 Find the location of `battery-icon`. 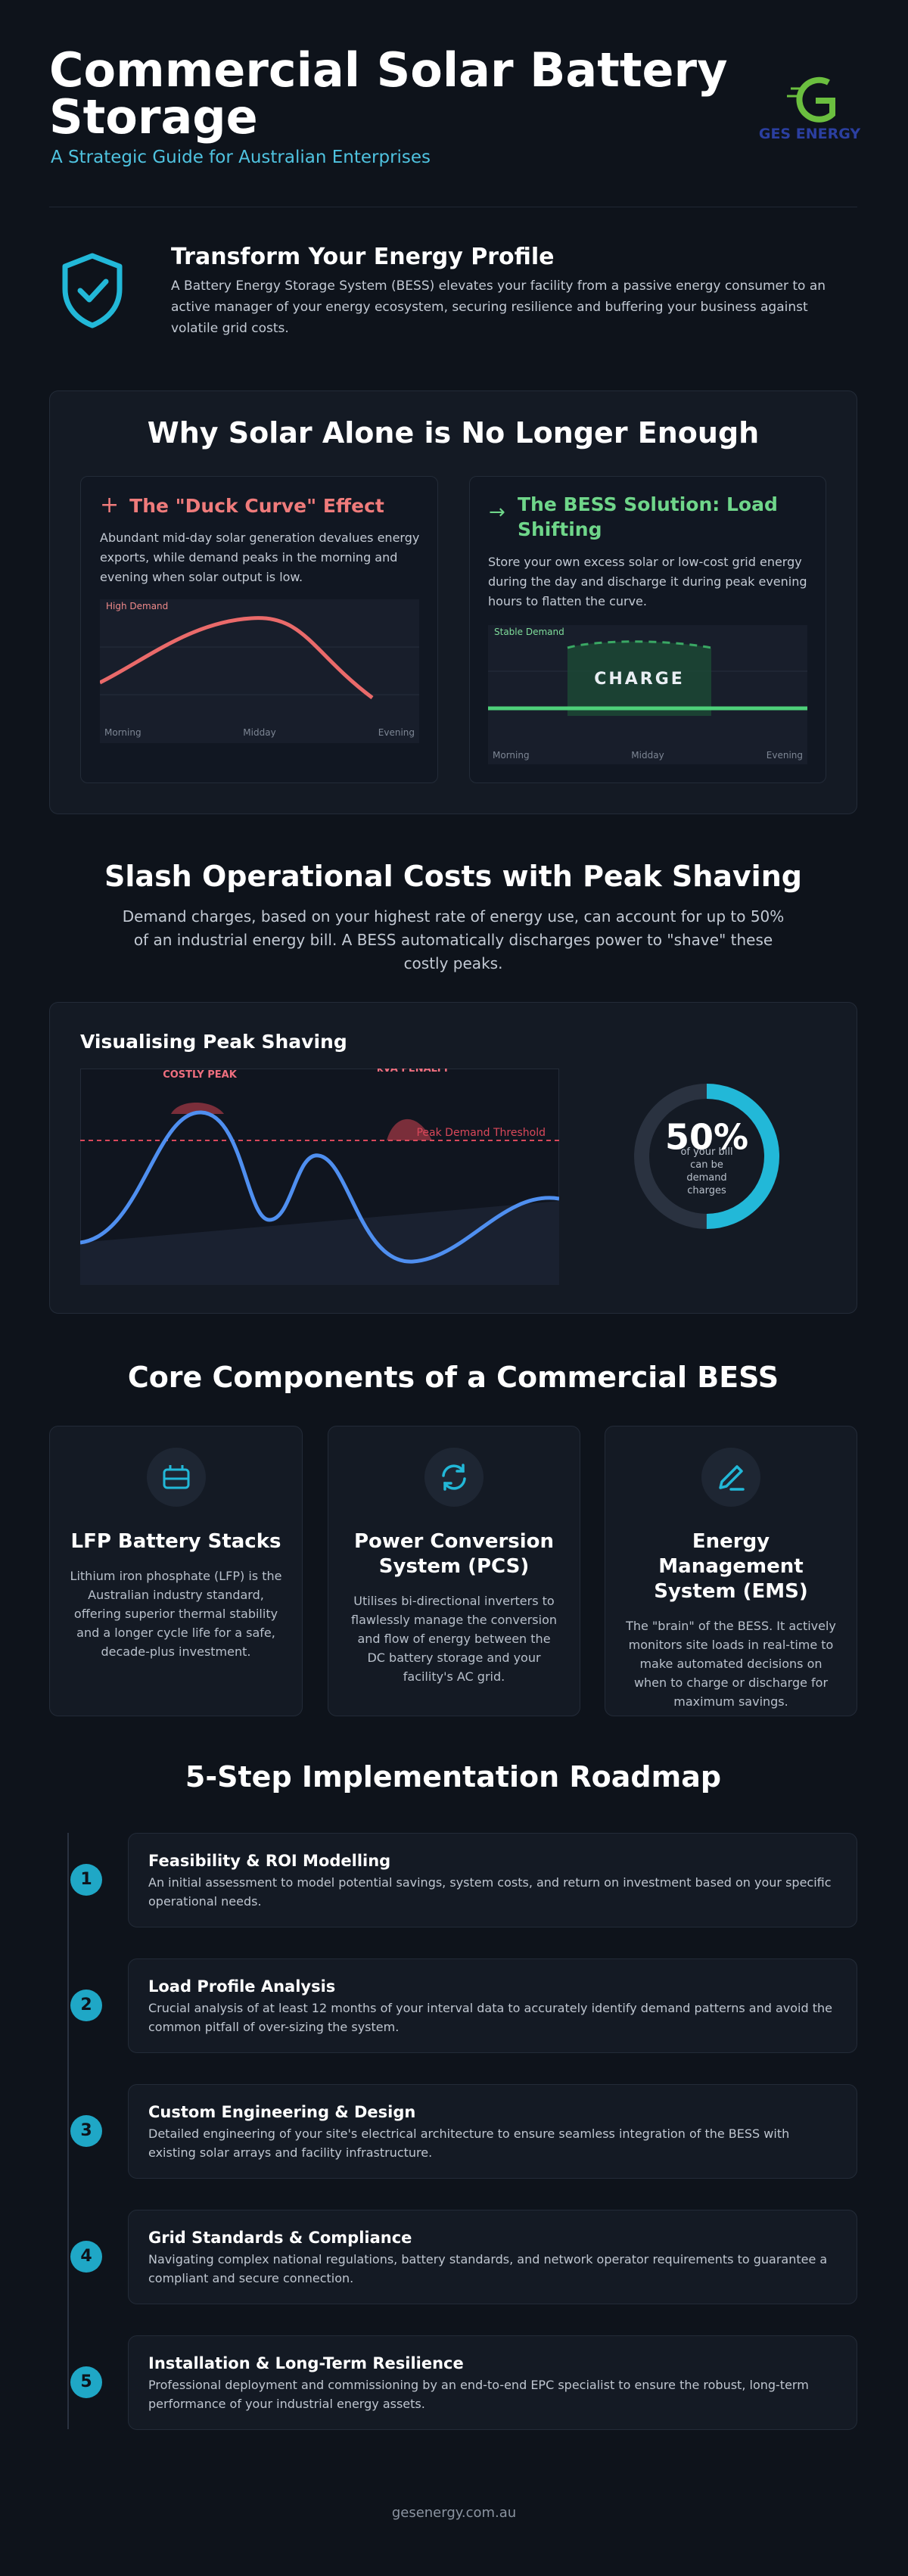

battery-icon is located at coordinates (176, 1477).